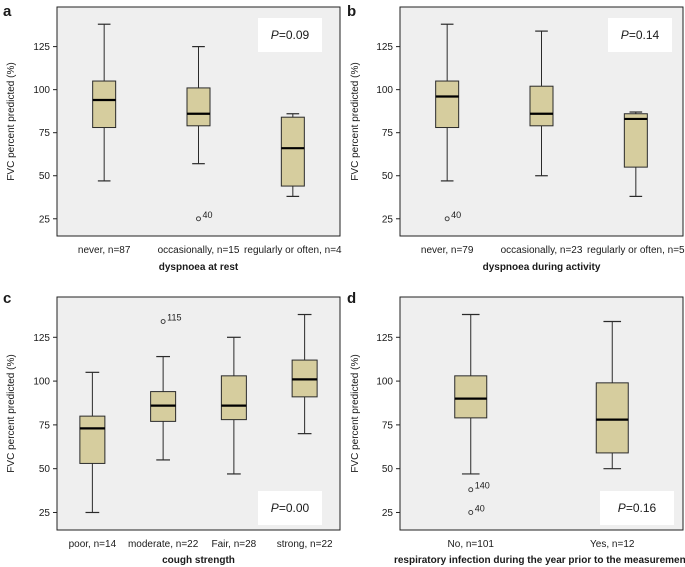 This screenshot has width=685, height=567. What do you see at coordinates (199, 267) in the screenshot?
I see `x-axis-label: dyspnoea at rest` at bounding box center [199, 267].